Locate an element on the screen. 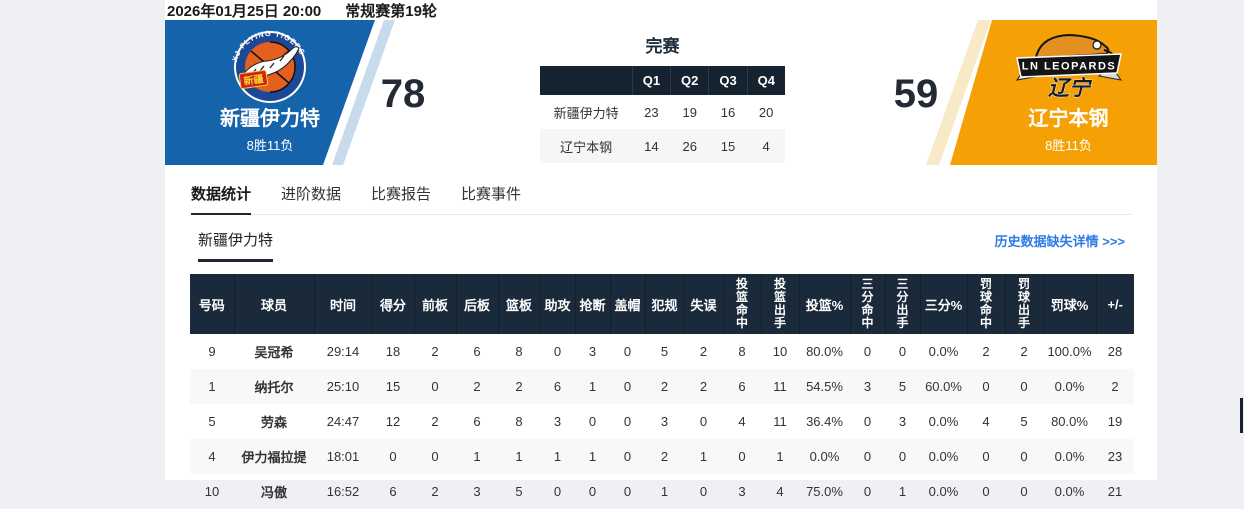 Image resolution: width=1244 pixels, height=509 pixels. player-name-cell: 伊力福拉提 is located at coordinates (274, 457).